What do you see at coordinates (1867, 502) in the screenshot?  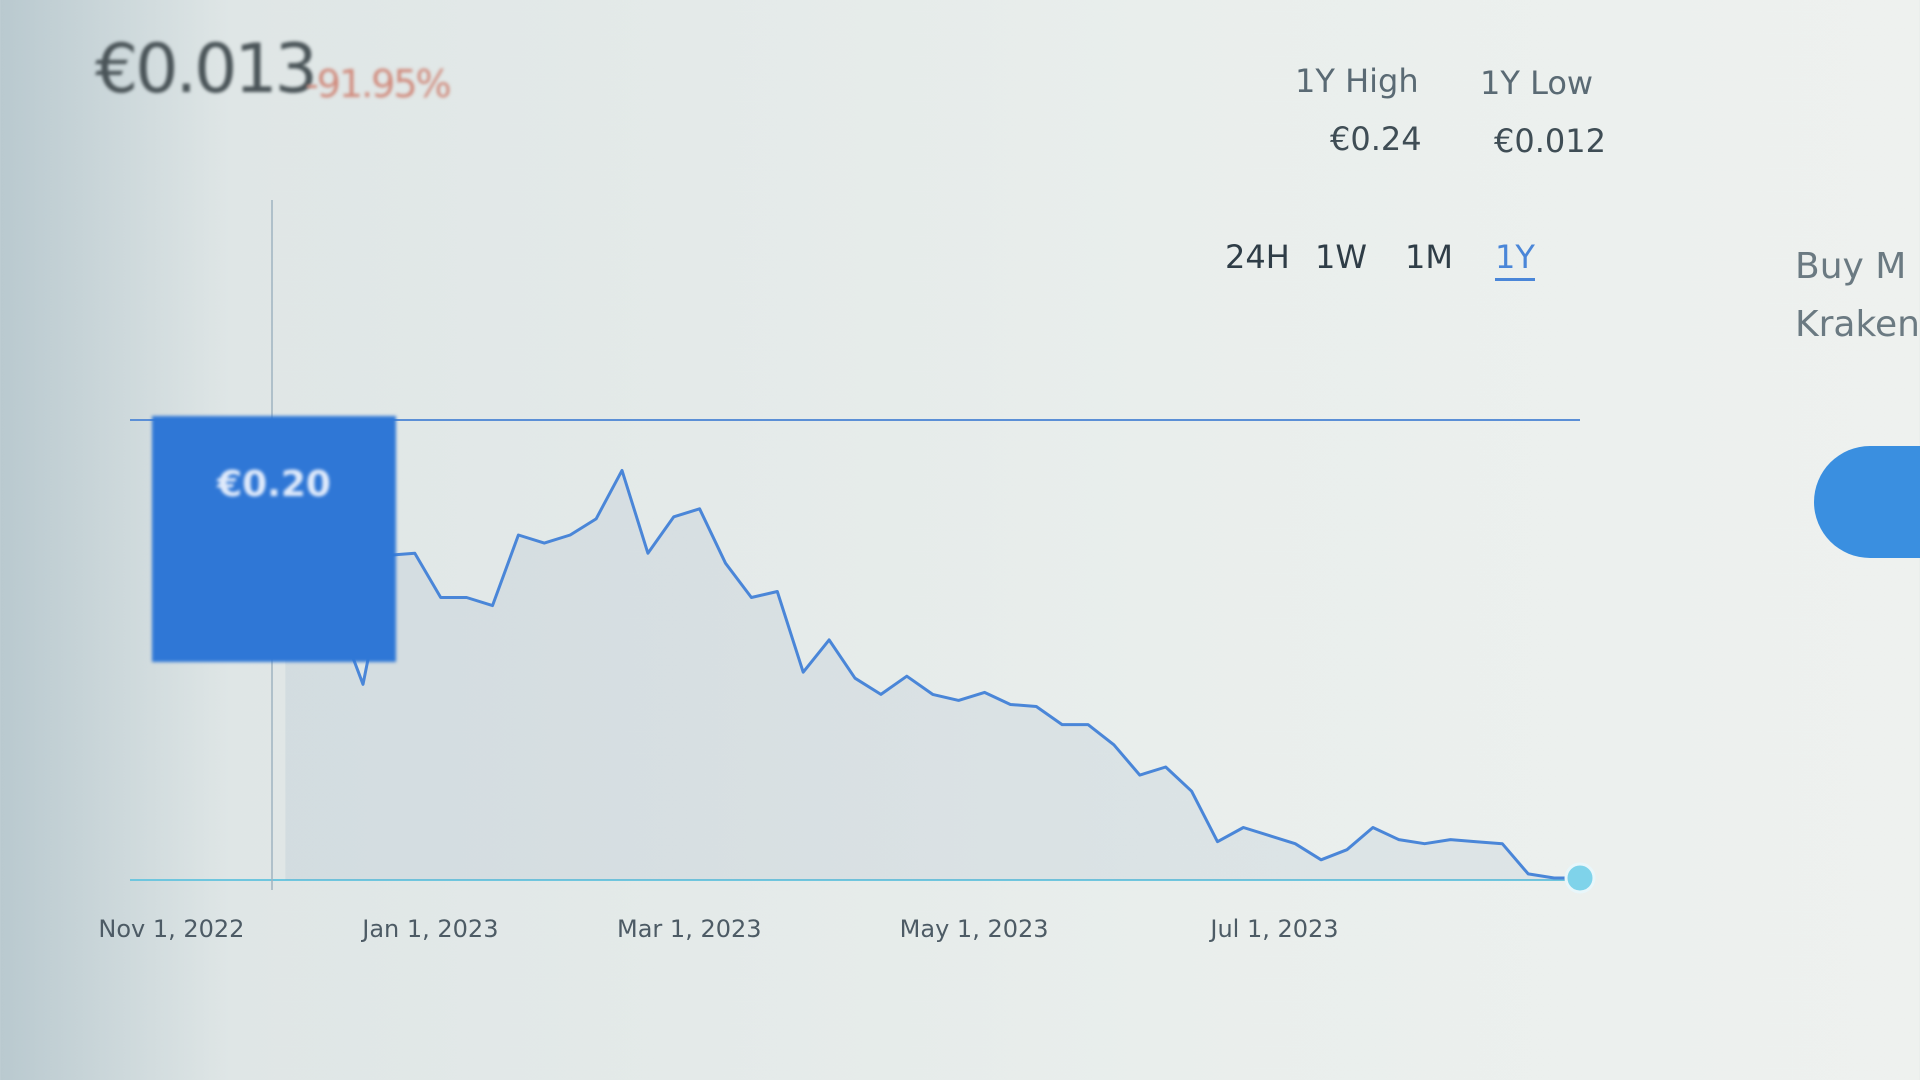 I see `buy-button` at bounding box center [1867, 502].